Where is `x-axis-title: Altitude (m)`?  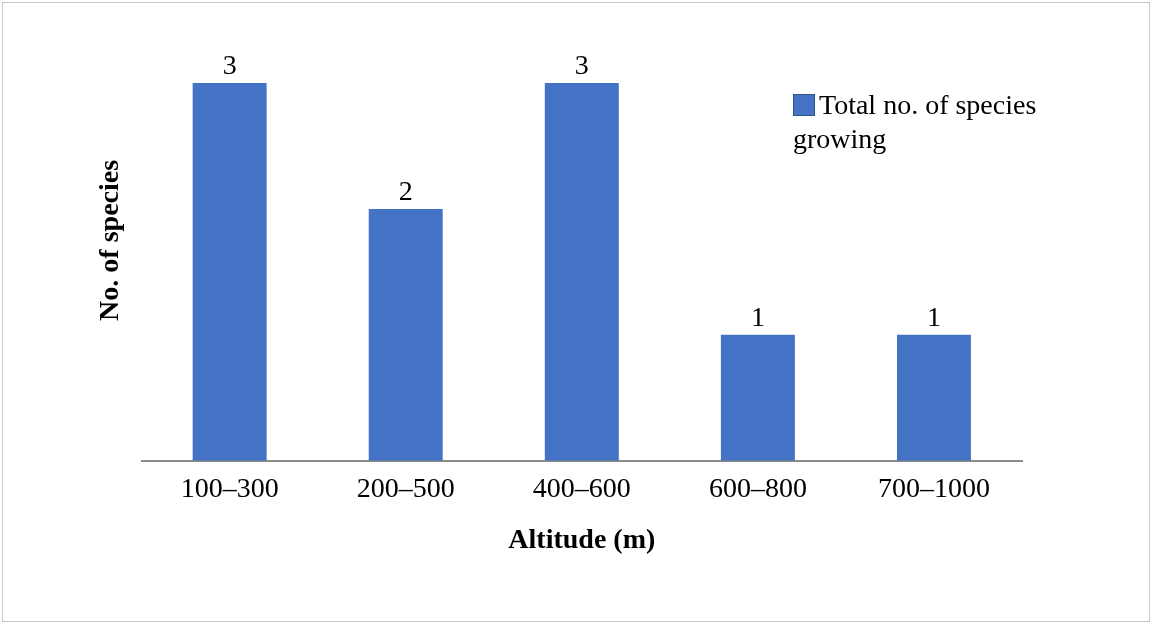 x-axis-title: Altitude (m) is located at coordinates (582, 539).